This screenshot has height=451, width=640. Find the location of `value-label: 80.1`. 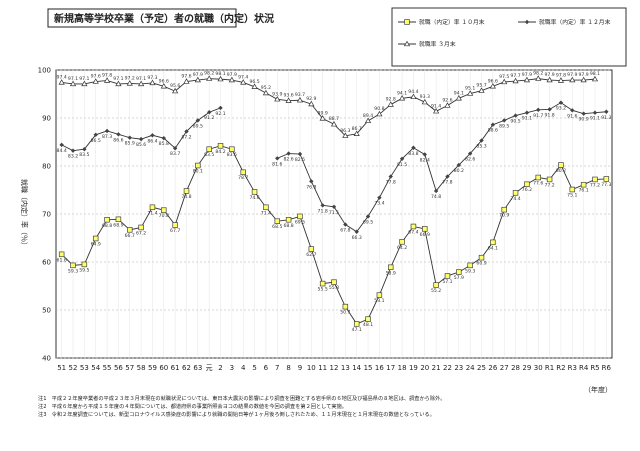

value-label: 80.1 is located at coordinates (198, 172).